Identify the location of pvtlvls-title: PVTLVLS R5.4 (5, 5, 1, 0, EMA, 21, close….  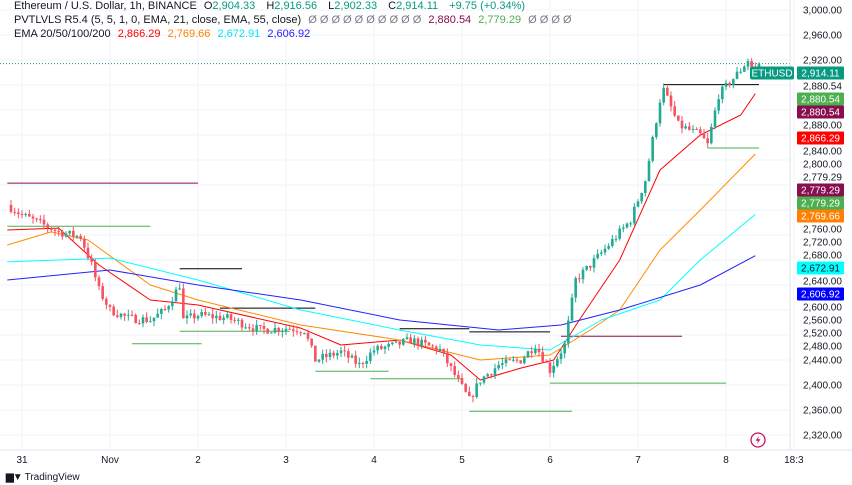
(158, 20).